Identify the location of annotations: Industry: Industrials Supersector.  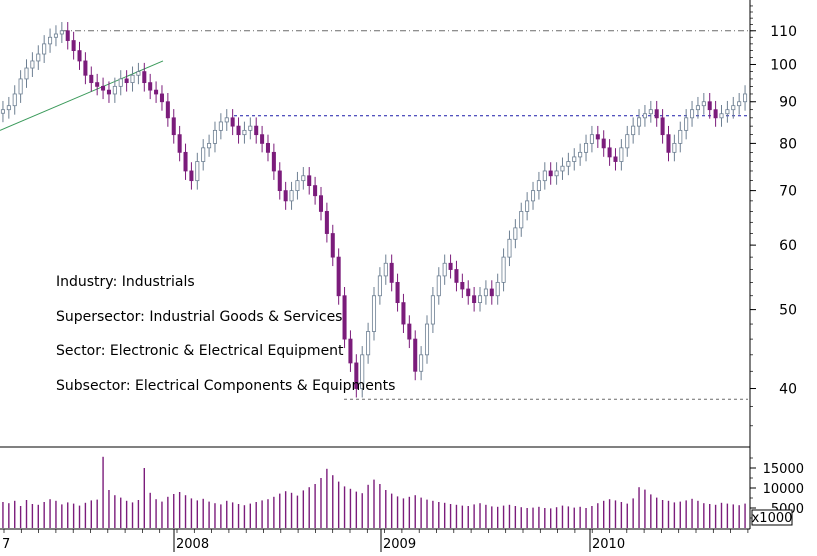
(225, 334).